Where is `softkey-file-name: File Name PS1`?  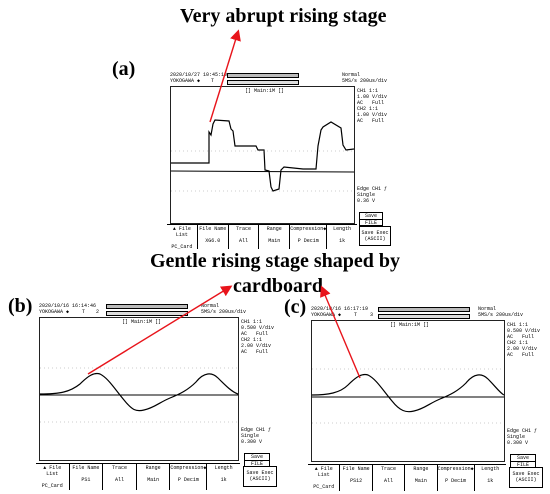 softkey-file-name: File Name PS1 is located at coordinates (85, 477).